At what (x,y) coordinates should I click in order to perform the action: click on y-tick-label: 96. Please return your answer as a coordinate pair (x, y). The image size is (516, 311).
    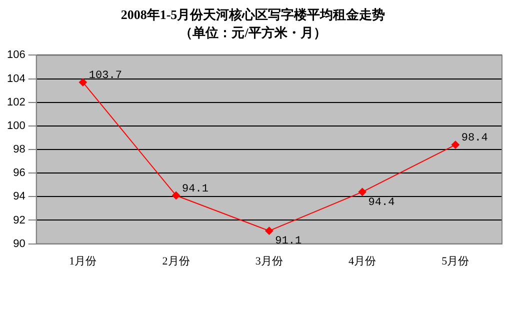
    Looking at the image, I should click on (19, 173).